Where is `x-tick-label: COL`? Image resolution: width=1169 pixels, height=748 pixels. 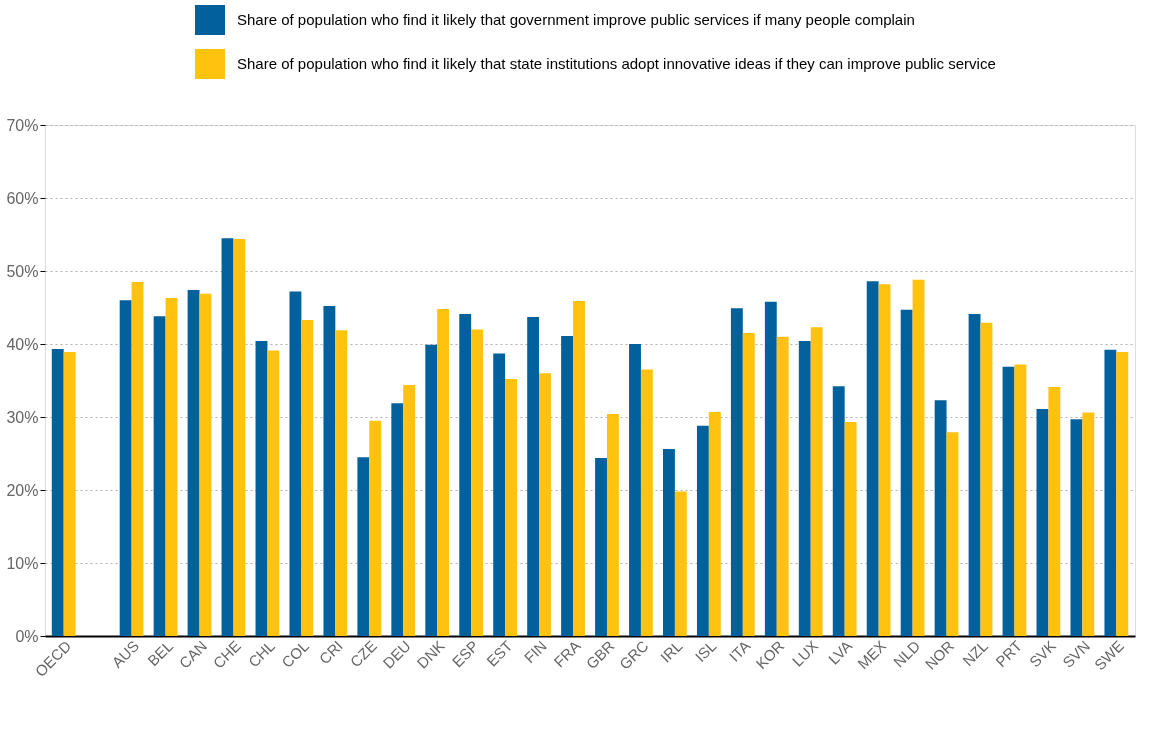 x-tick-label: COL is located at coordinates (295, 654).